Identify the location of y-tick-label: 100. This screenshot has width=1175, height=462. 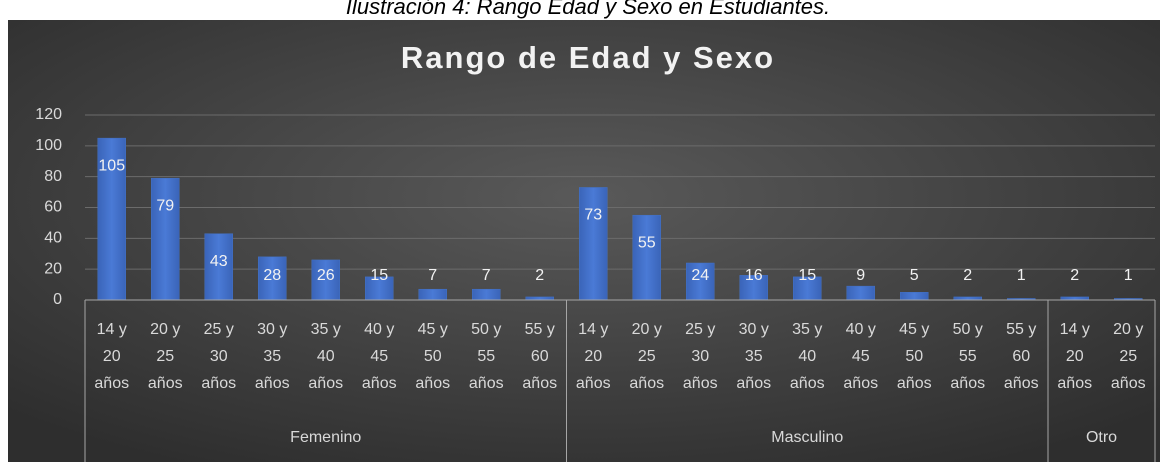
(48, 145).